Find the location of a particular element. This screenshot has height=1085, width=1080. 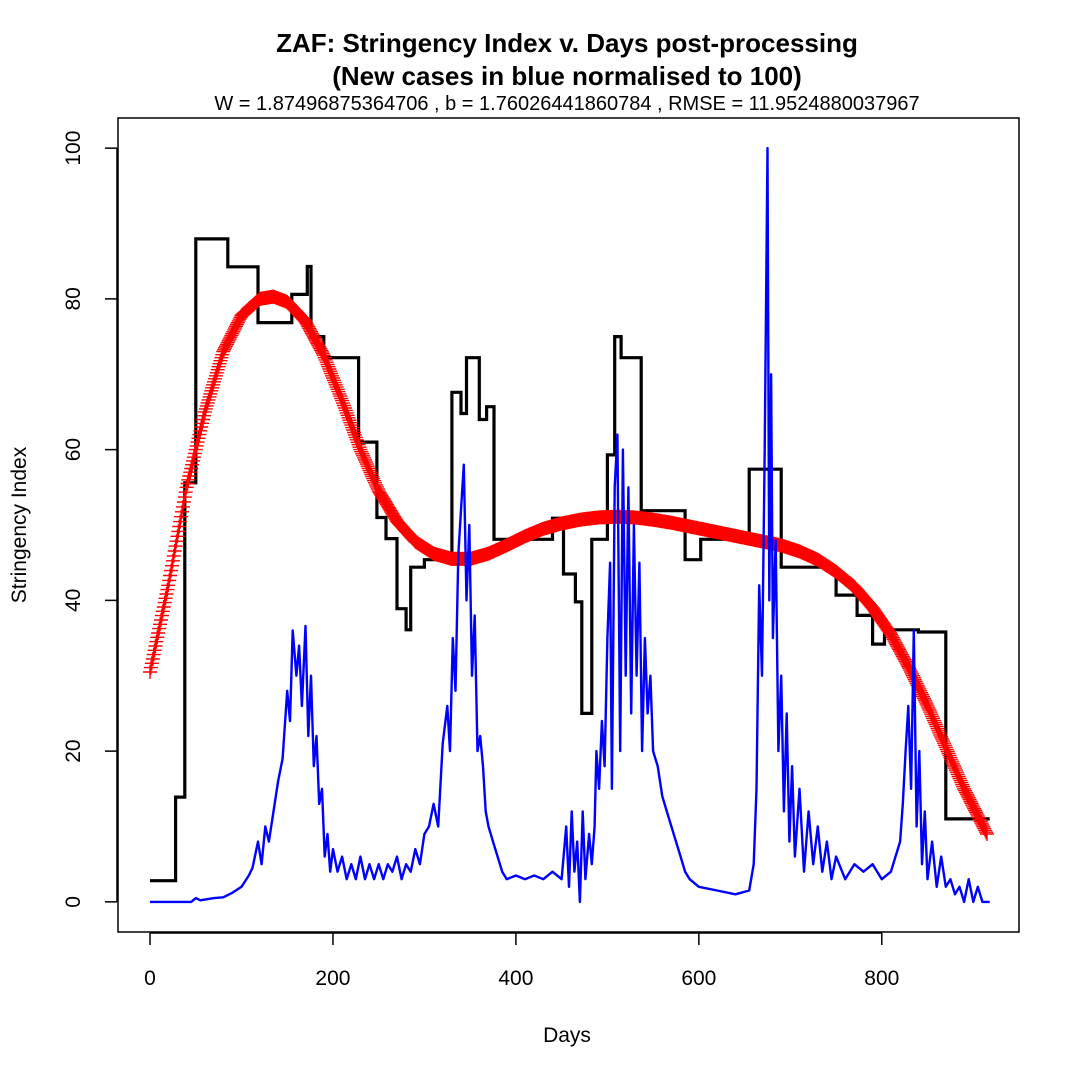

x-axis-label: Days is located at coordinates (567, 1035).